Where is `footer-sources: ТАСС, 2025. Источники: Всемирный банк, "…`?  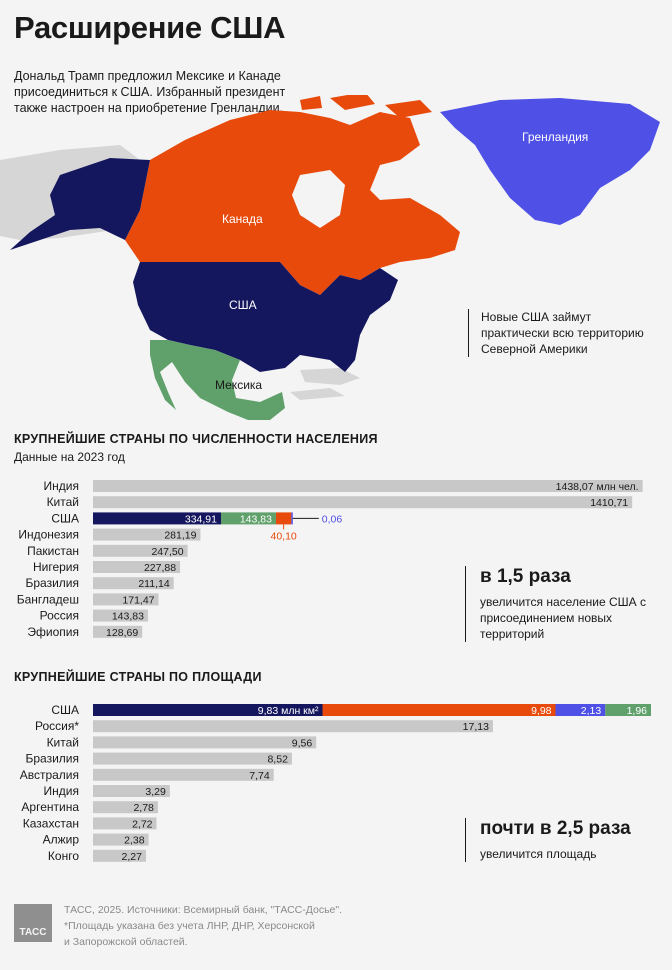
footer-sources: ТАСС, 2025. Источники: Всемирный банк, "… is located at coordinates (203, 926).